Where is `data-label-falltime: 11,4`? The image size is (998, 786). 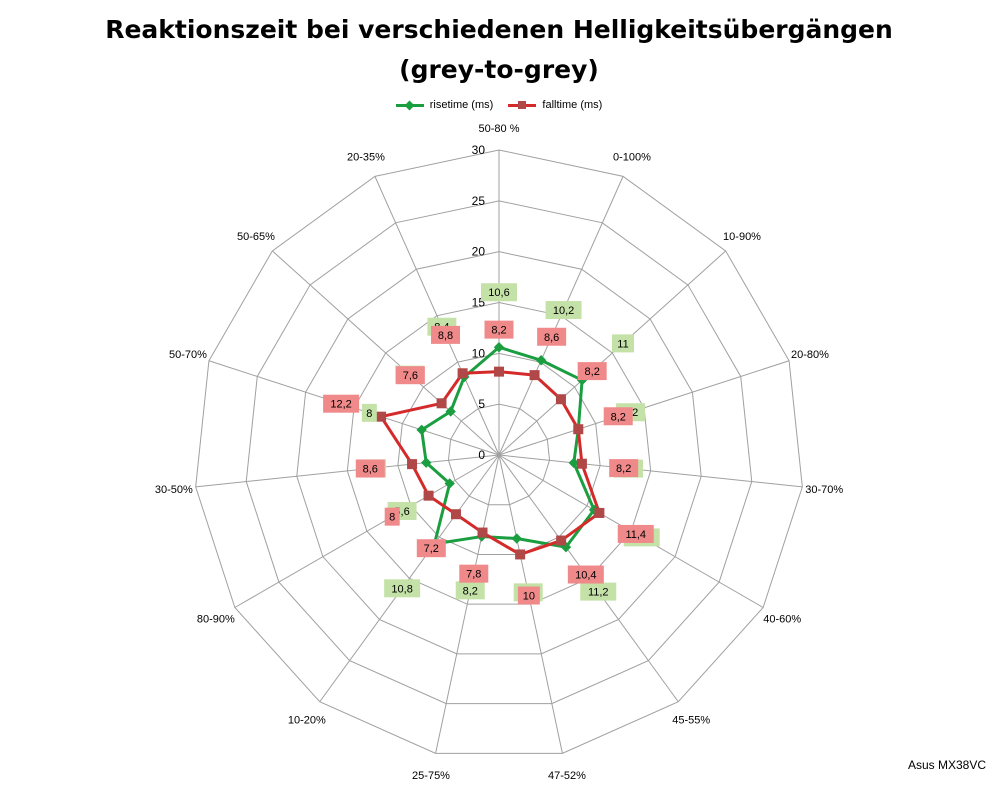 data-label-falltime: 11,4 is located at coordinates (635, 535).